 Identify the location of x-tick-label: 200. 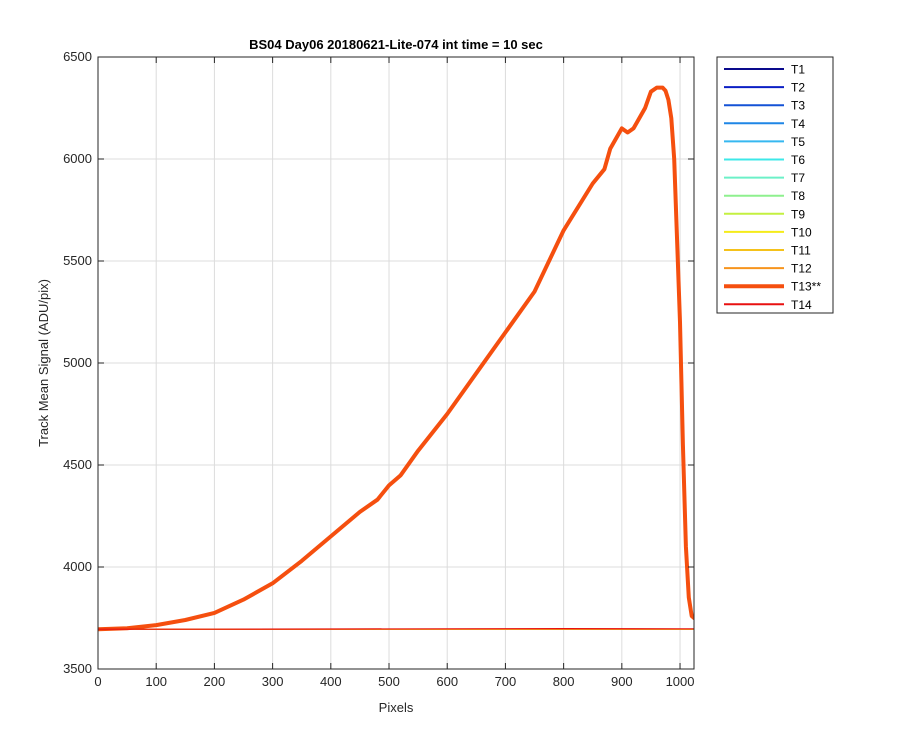
(215, 681).